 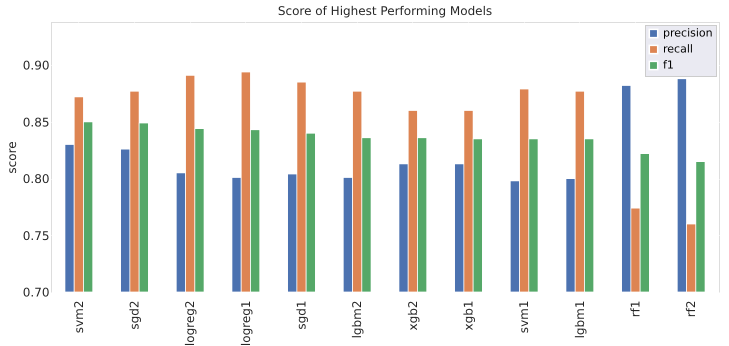 What do you see at coordinates (691, 309) in the screenshot?
I see `x-tick-label: rf2` at bounding box center [691, 309].